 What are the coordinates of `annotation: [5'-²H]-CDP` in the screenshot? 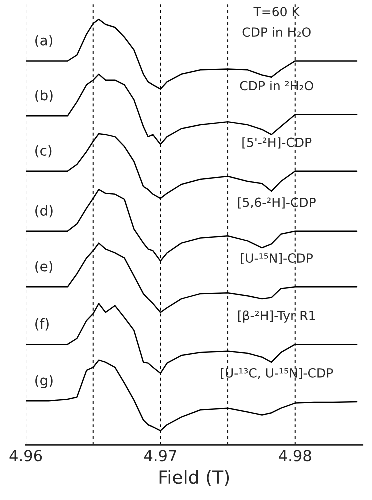 It's located at (277, 143).